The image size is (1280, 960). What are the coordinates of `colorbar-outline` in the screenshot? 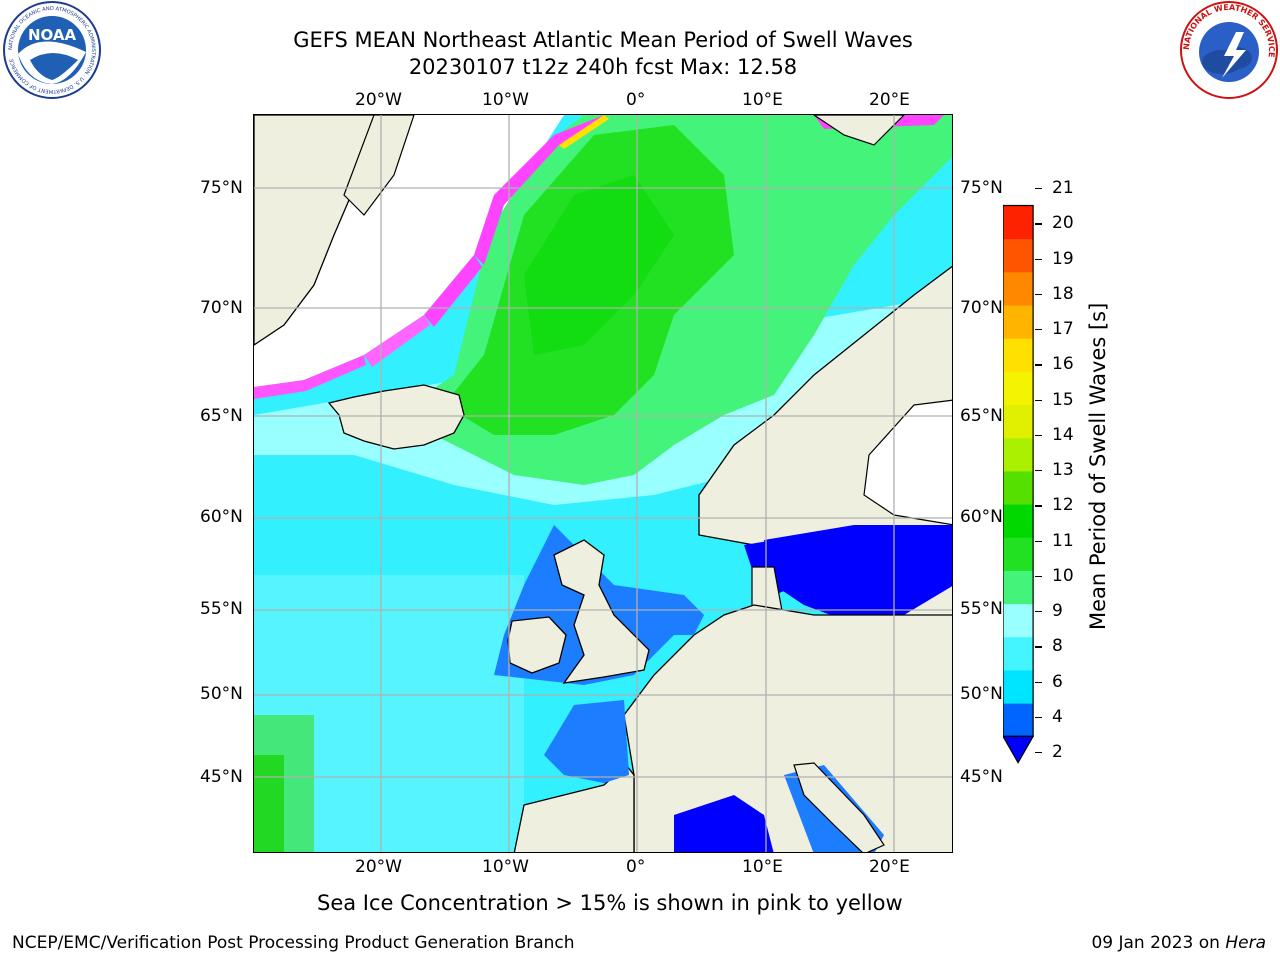 It's located at (1018, 470).